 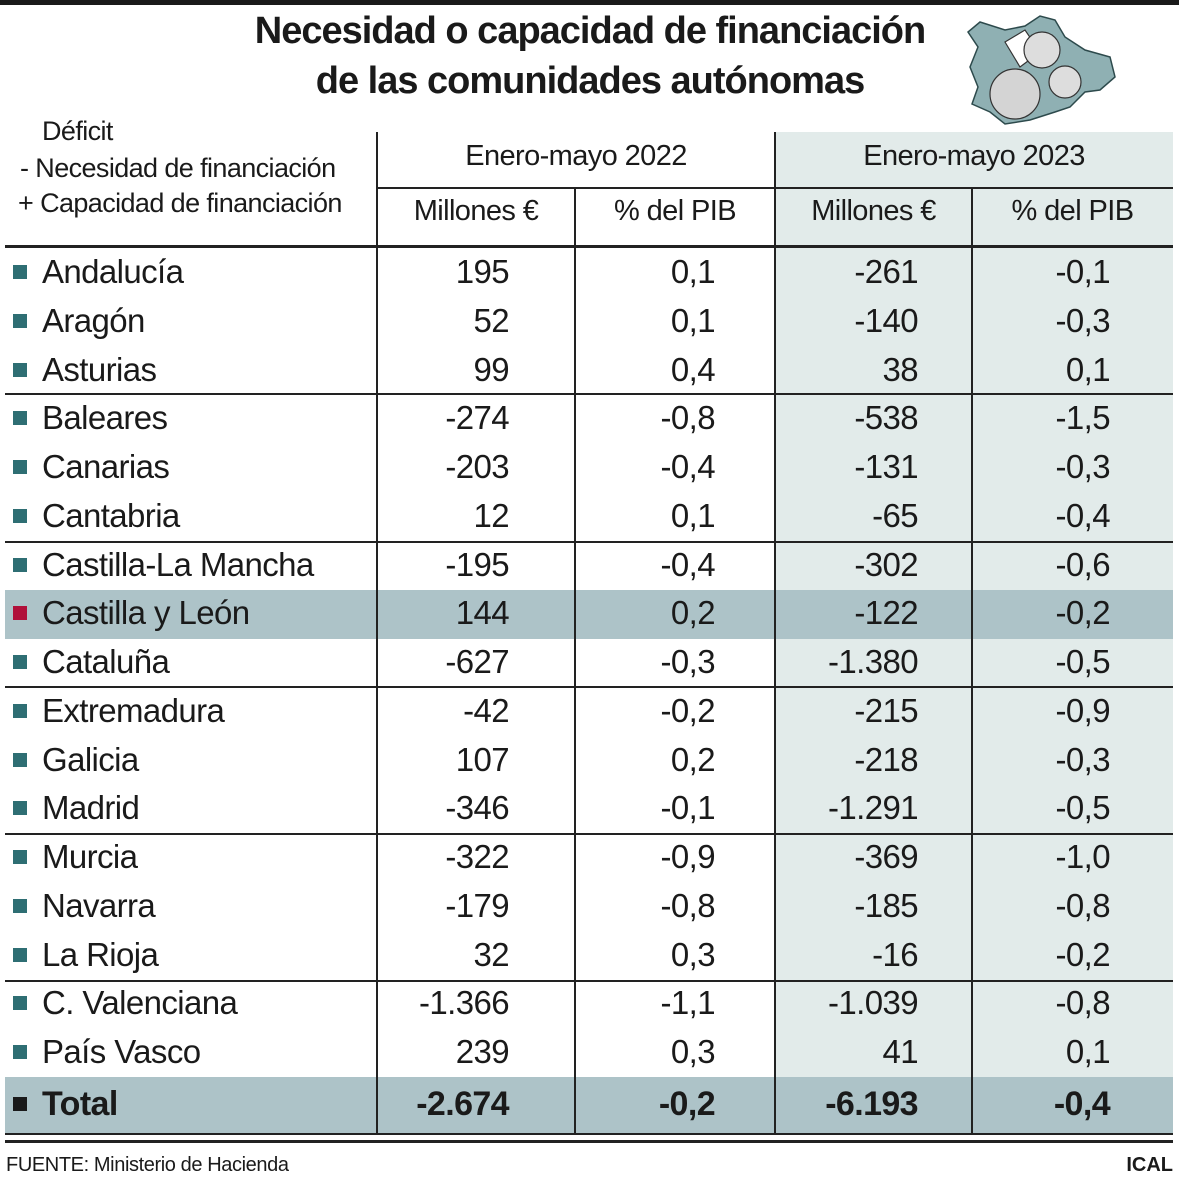 What do you see at coordinates (477, 857) in the screenshot?
I see `millones-2022: -322` at bounding box center [477, 857].